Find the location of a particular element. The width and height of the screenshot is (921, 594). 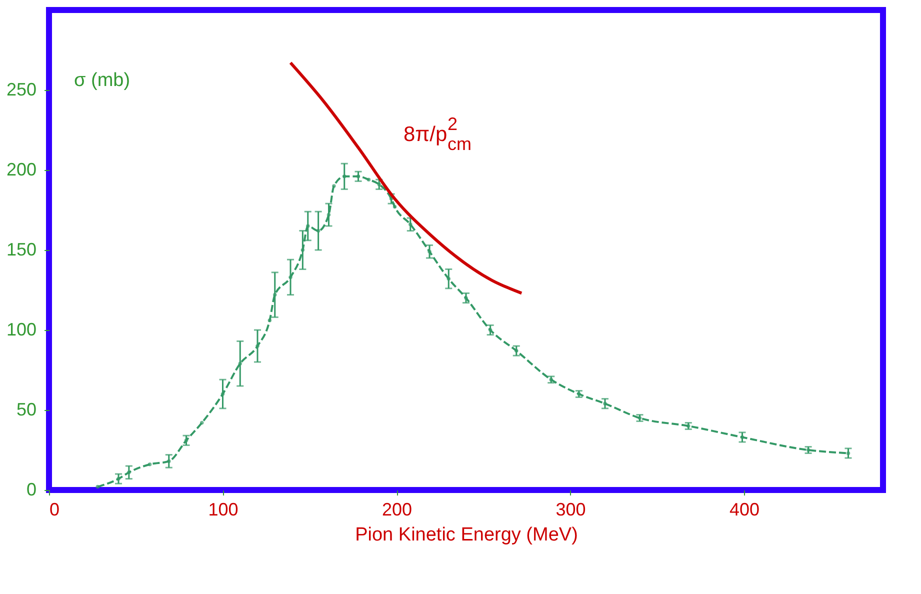

line-series is located at coordinates (406, 178).